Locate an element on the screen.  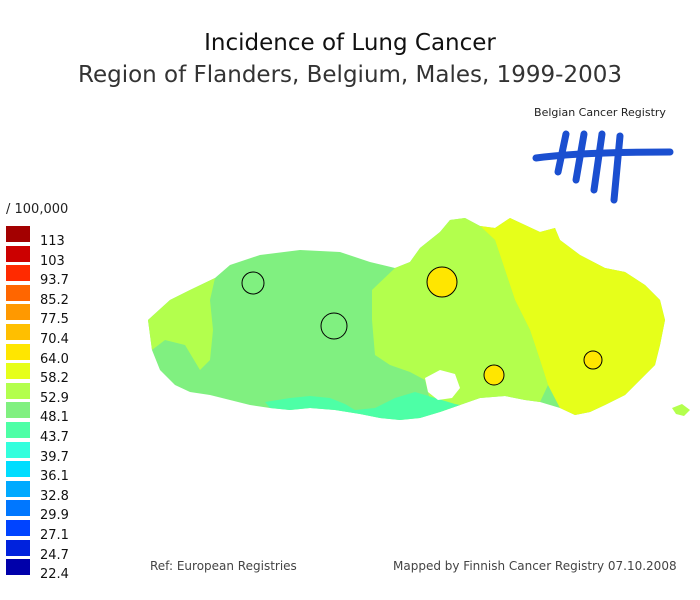
legend-label: 29.9 is located at coordinates (54, 516).